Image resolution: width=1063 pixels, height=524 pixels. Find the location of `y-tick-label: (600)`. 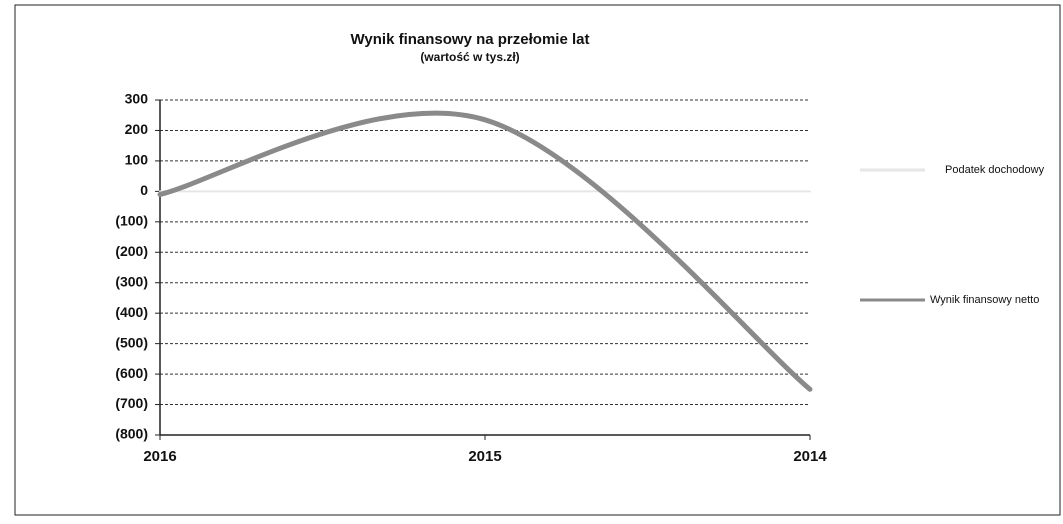

y-tick-label: (600) is located at coordinates (131, 373).